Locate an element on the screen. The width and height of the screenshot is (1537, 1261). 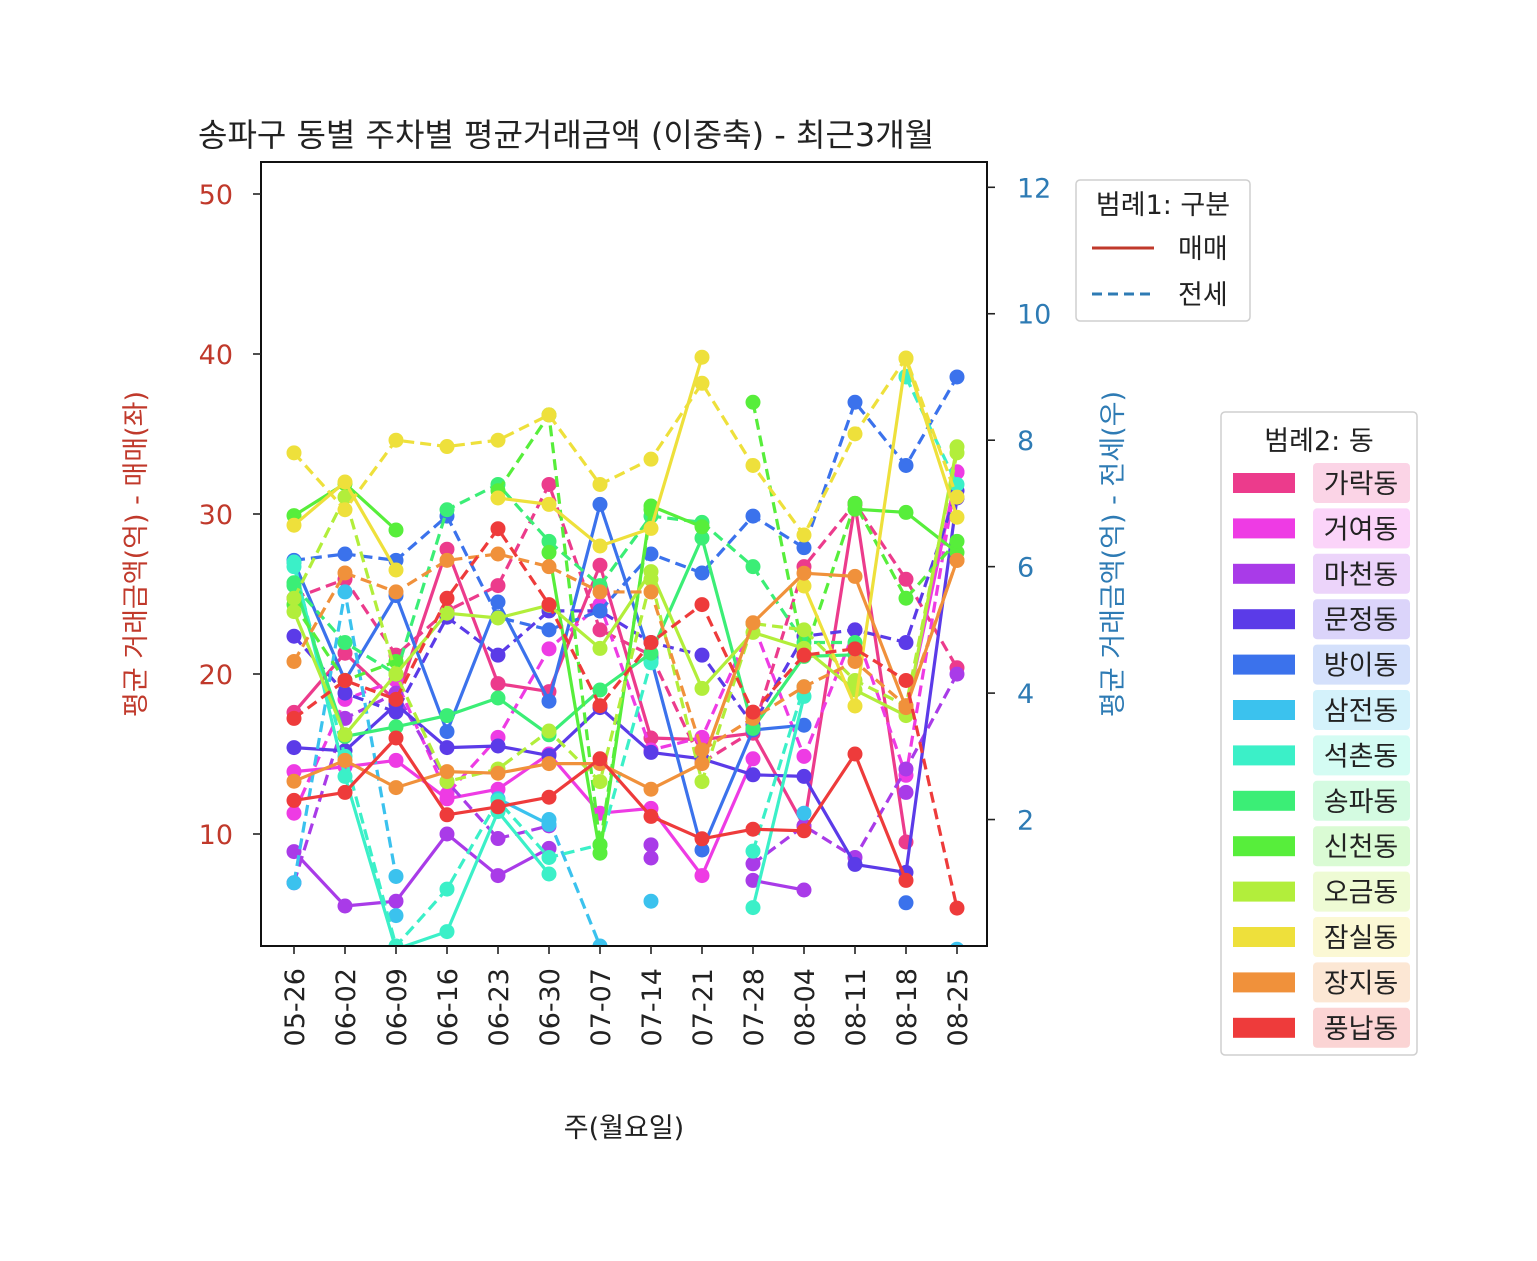
x-tick-label: 06-30 is located at coordinates (550, 1007).